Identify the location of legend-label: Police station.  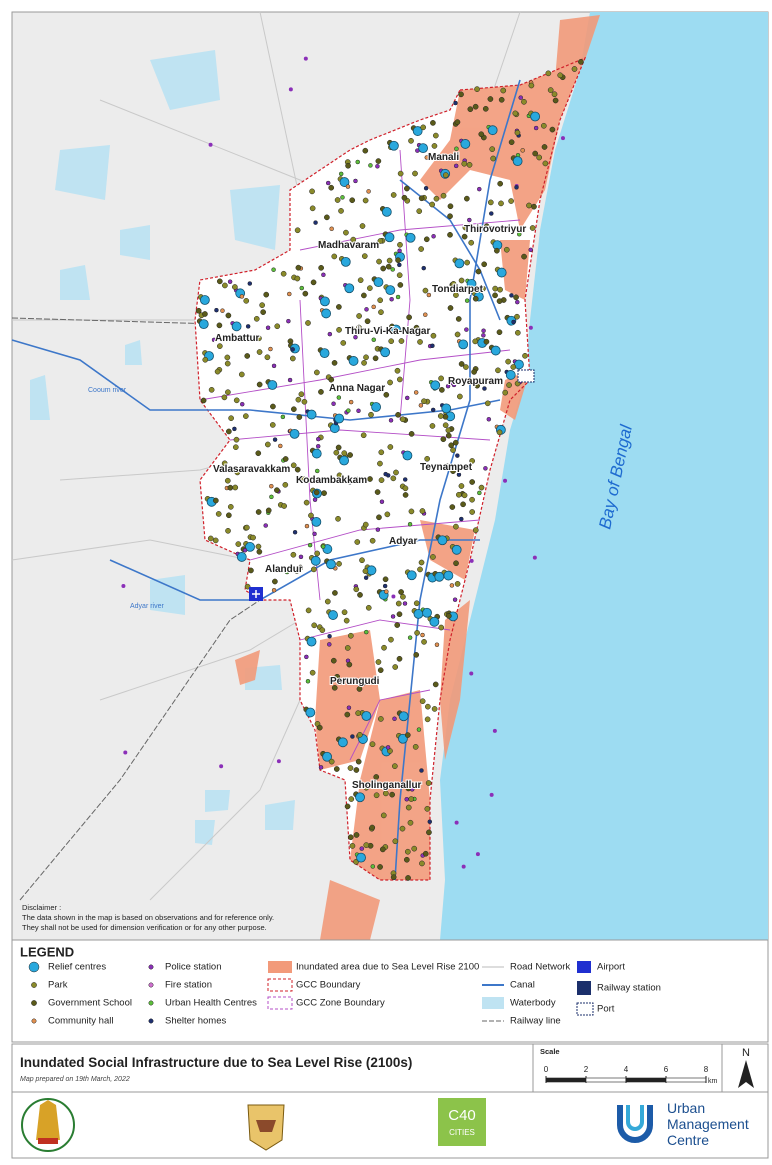
(193, 967).